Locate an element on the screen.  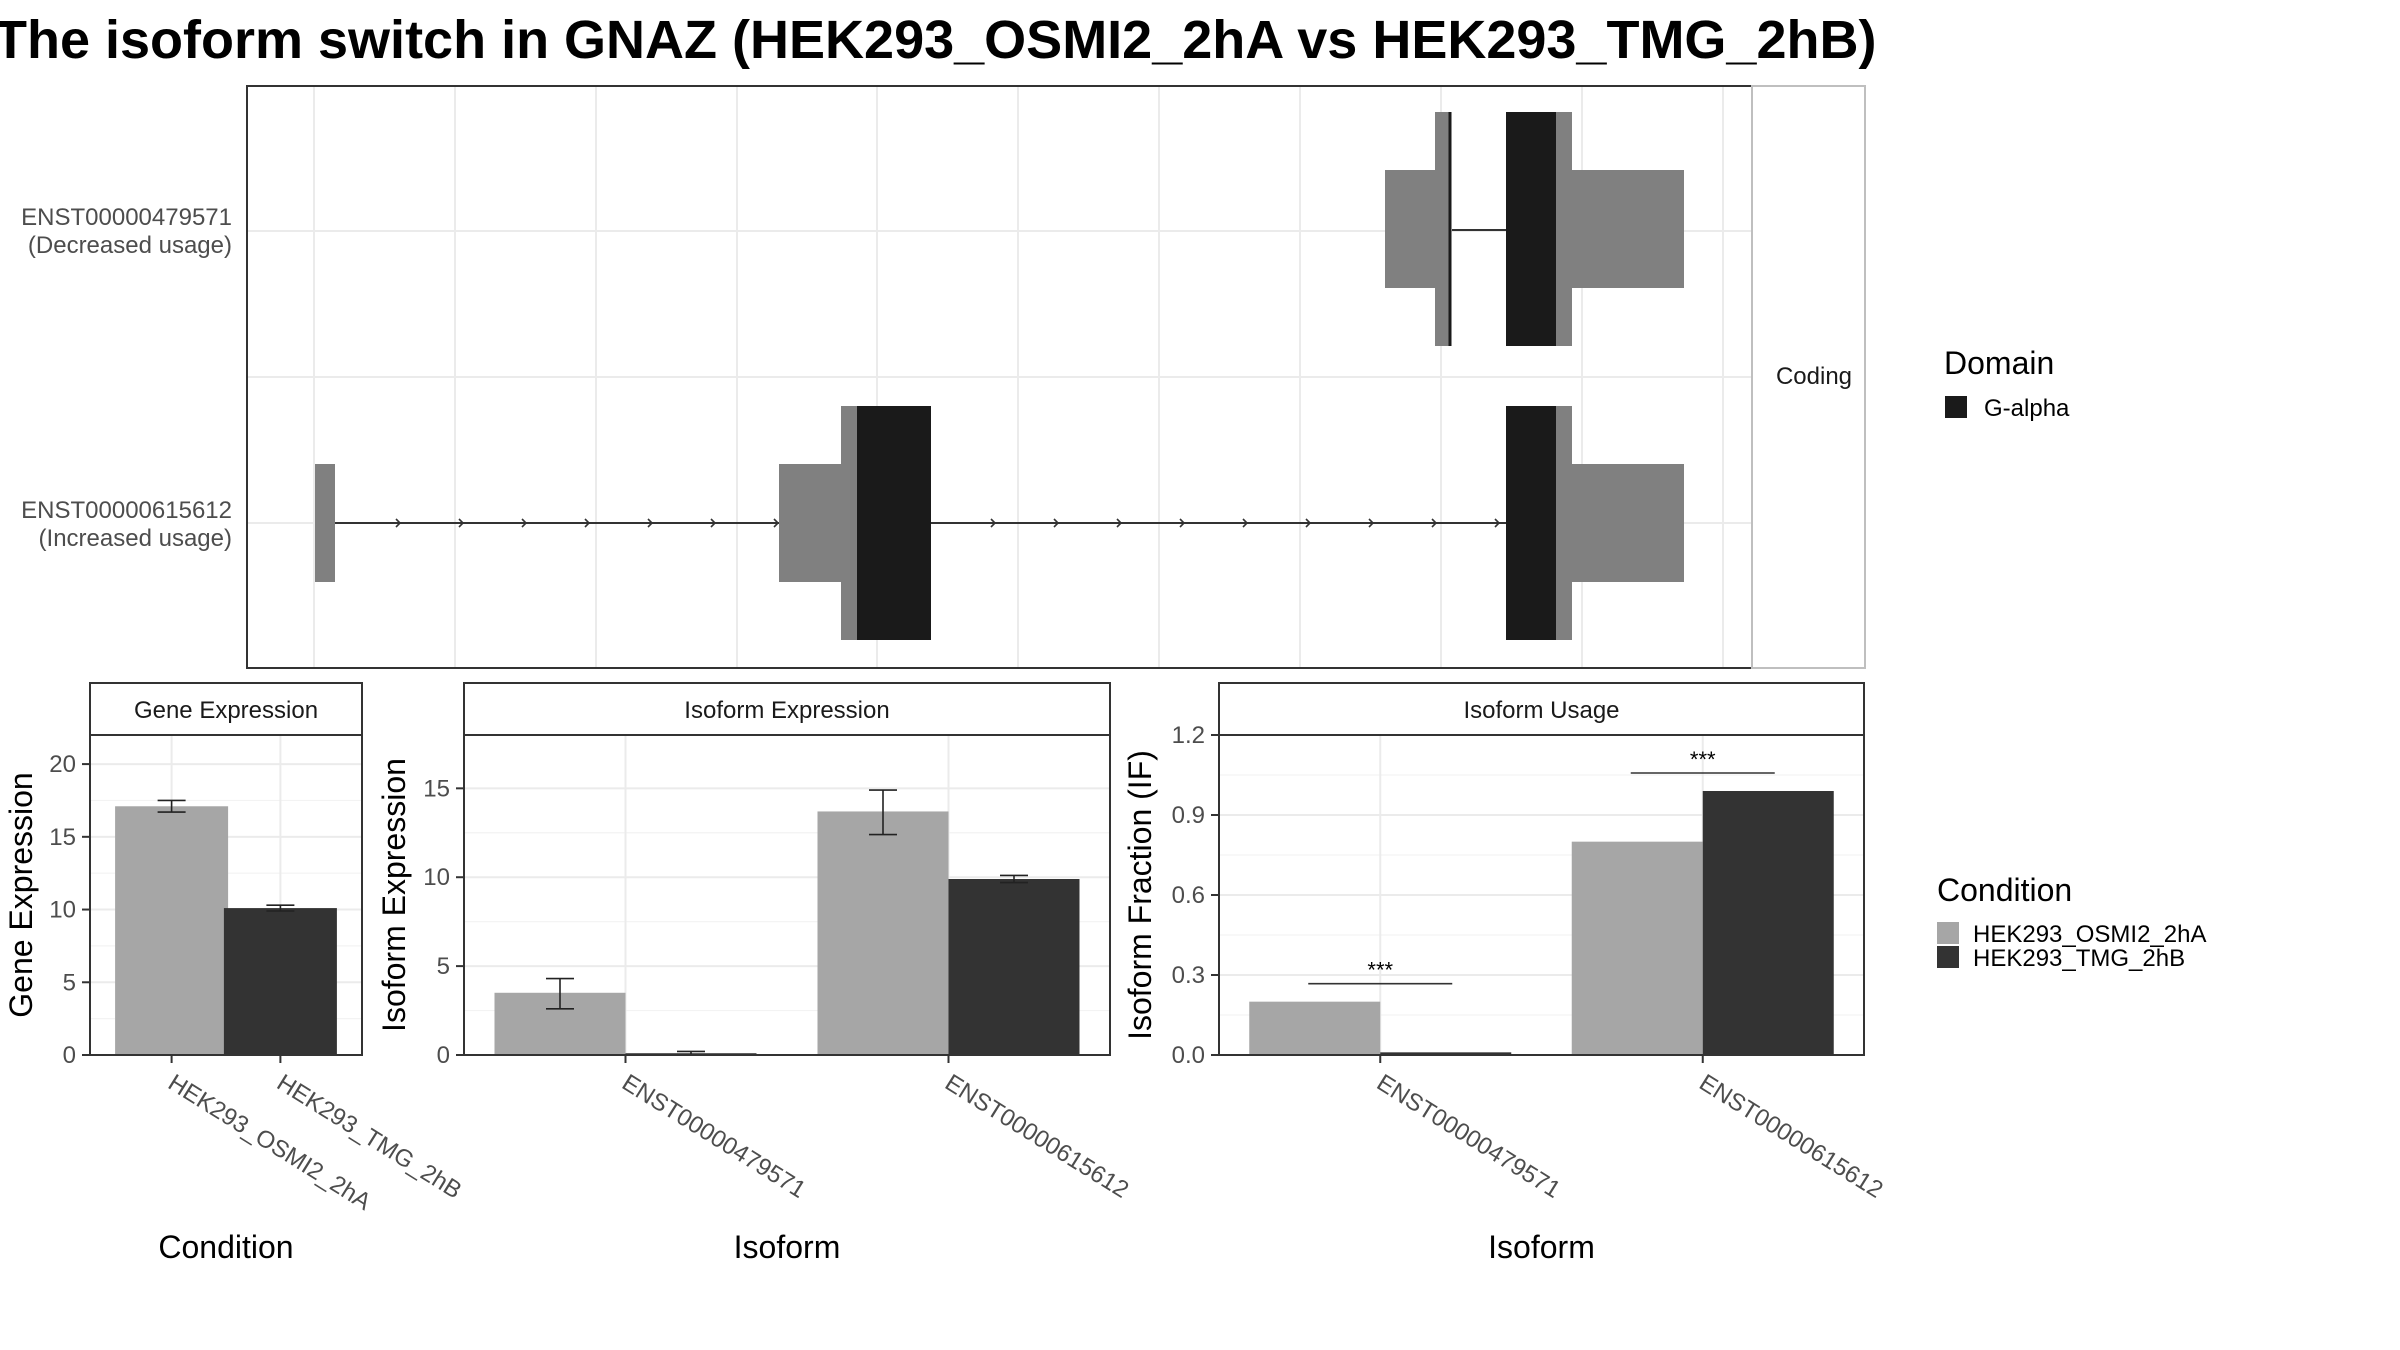
y-tick-label: 0.3 is located at coordinates (1188, 975).